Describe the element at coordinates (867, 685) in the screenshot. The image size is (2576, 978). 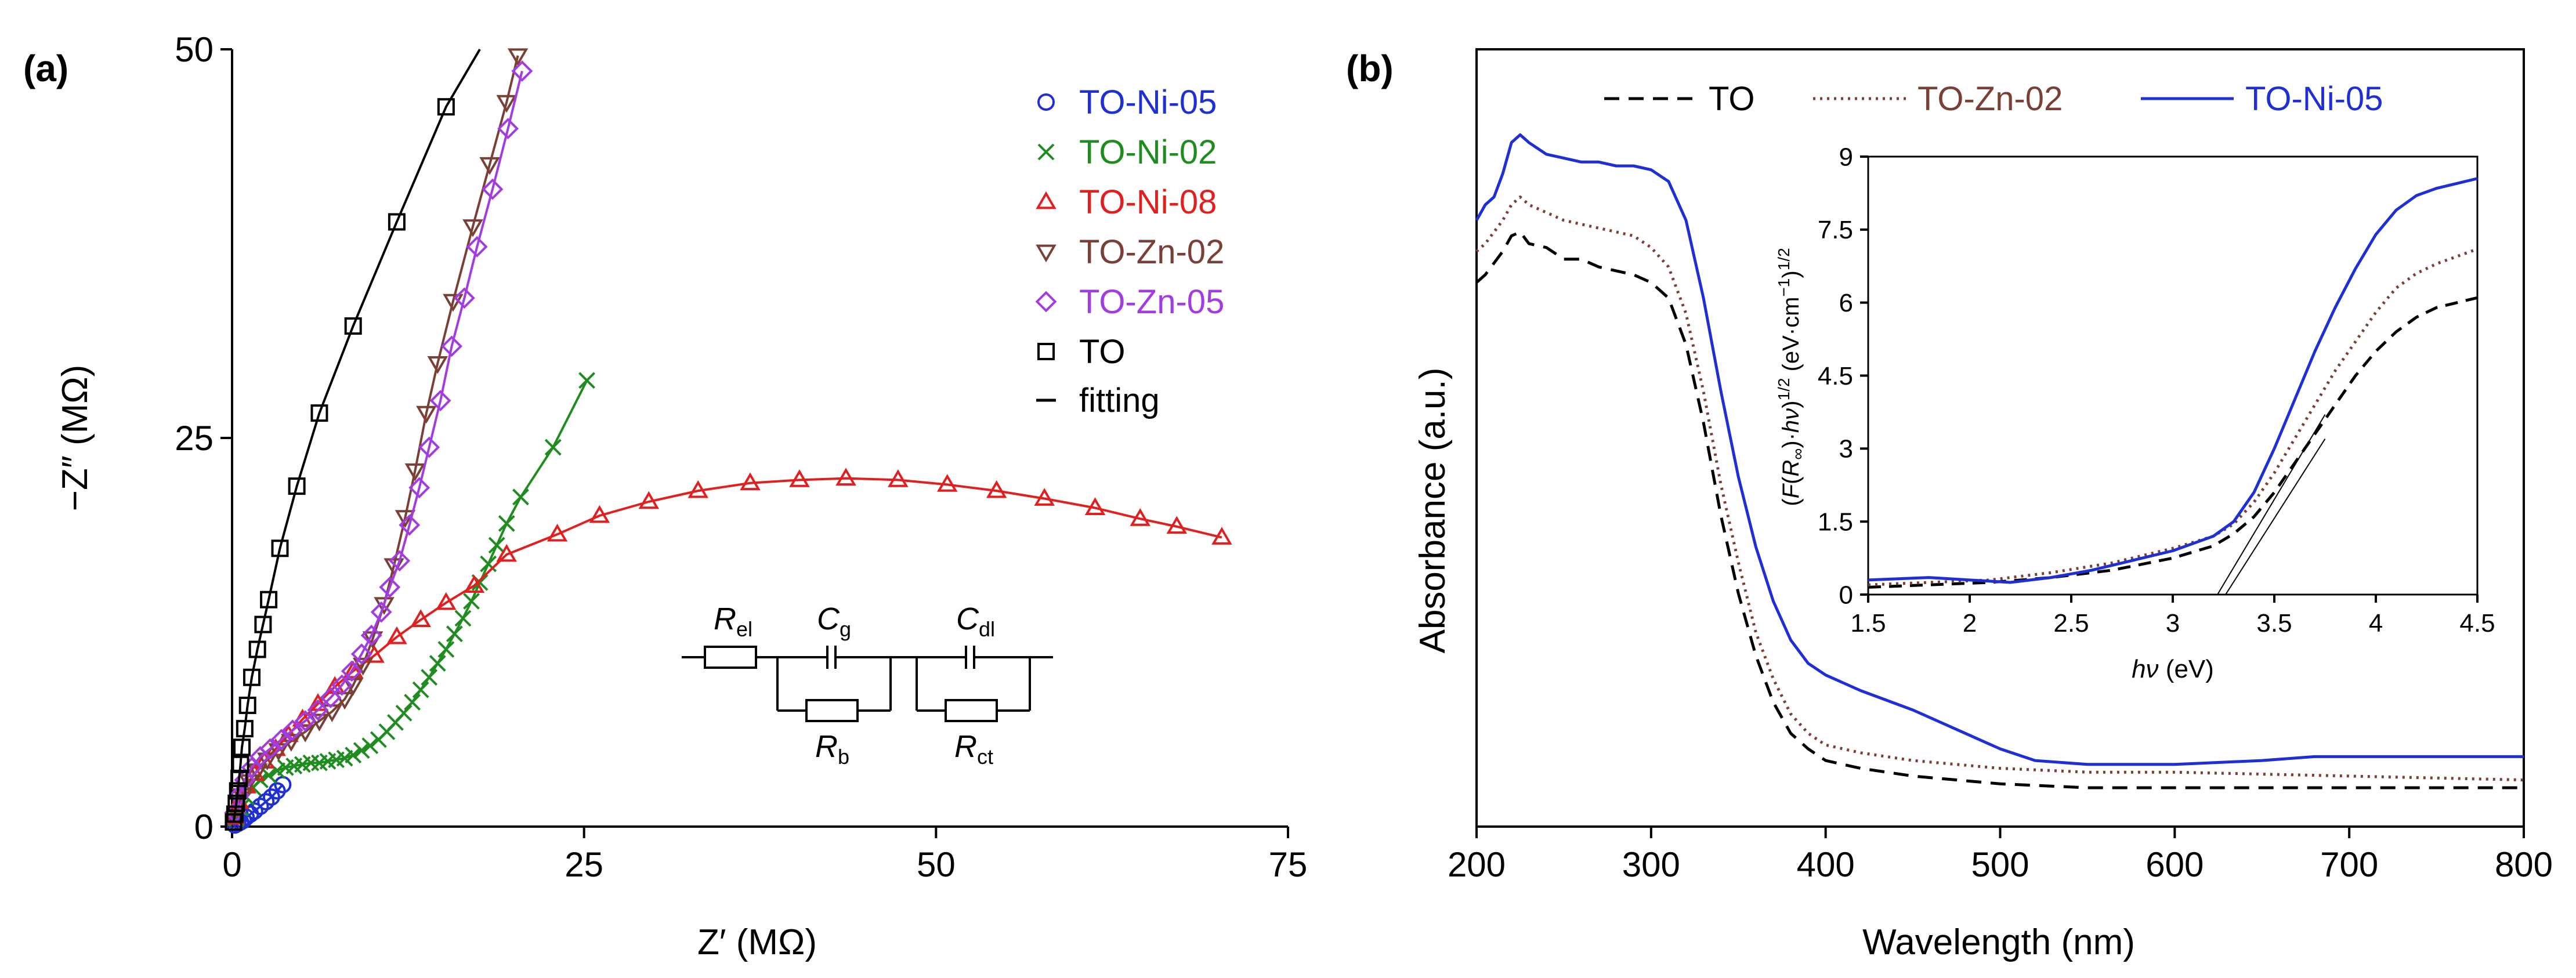
I see `equivalent-circuit: Rel Cg Cdl Rb Rct` at that location.